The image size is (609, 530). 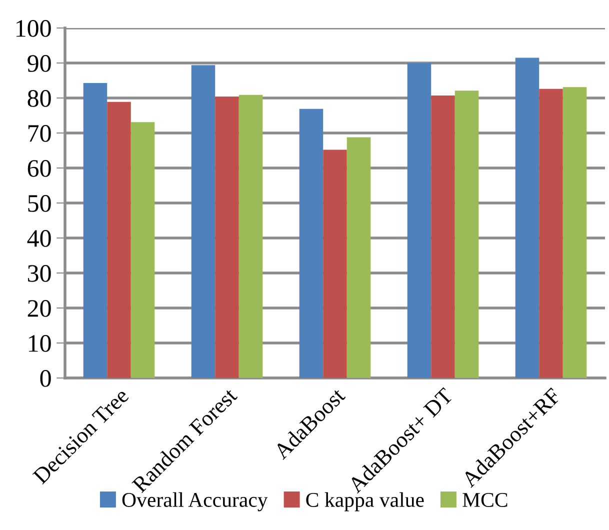 What do you see at coordinates (45, 378) in the screenshot?
I see `y-tick-label: 0` at bounding box center [45, 378].